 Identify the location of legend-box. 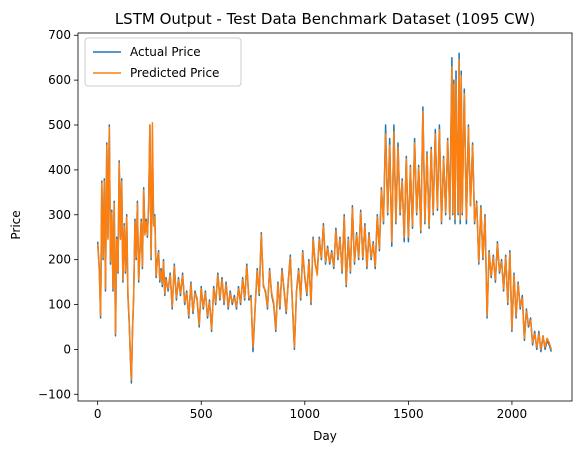
(163, 62).